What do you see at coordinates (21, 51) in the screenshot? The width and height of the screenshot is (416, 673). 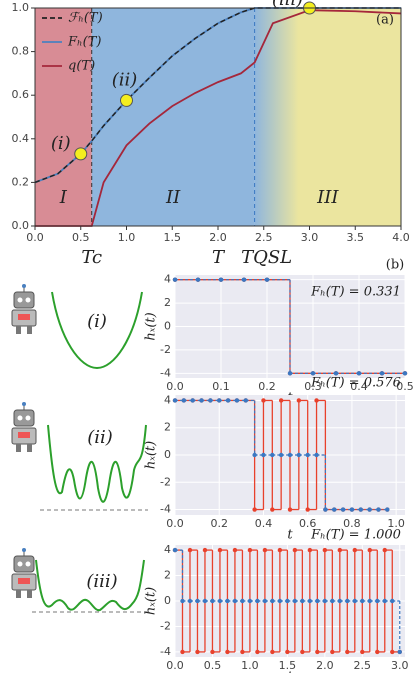 I see `y-tick-label: 0.8` at bounding box center [21, 51].